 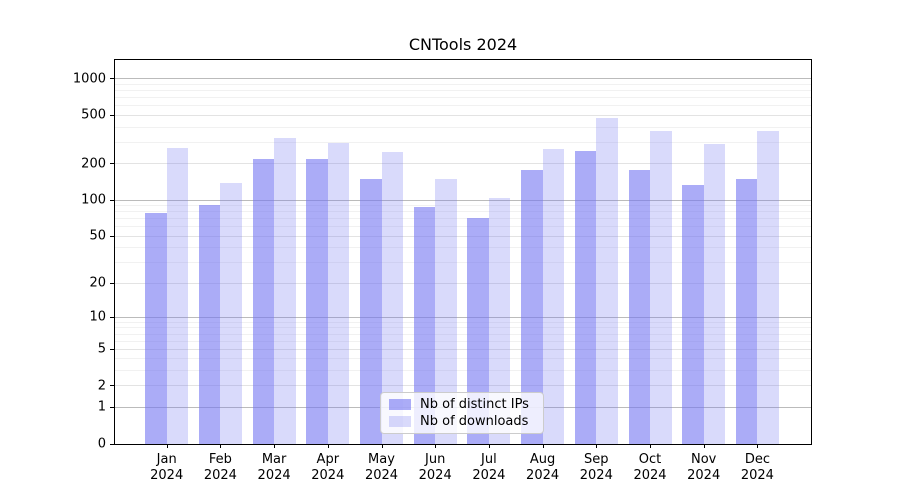 What do you see at coordinates (97, 236) in the screenshot?
I see `y-tick-label-50: 50` at bounding box center [97, 236].